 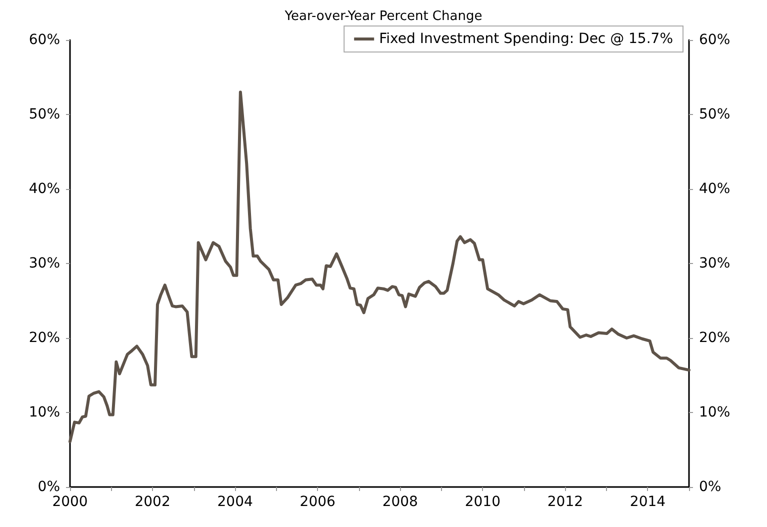 What do you see at coordinates (44, 412) in the screenshot?
I see `y-tick-label: 10%` at bounding box center [44, 412].